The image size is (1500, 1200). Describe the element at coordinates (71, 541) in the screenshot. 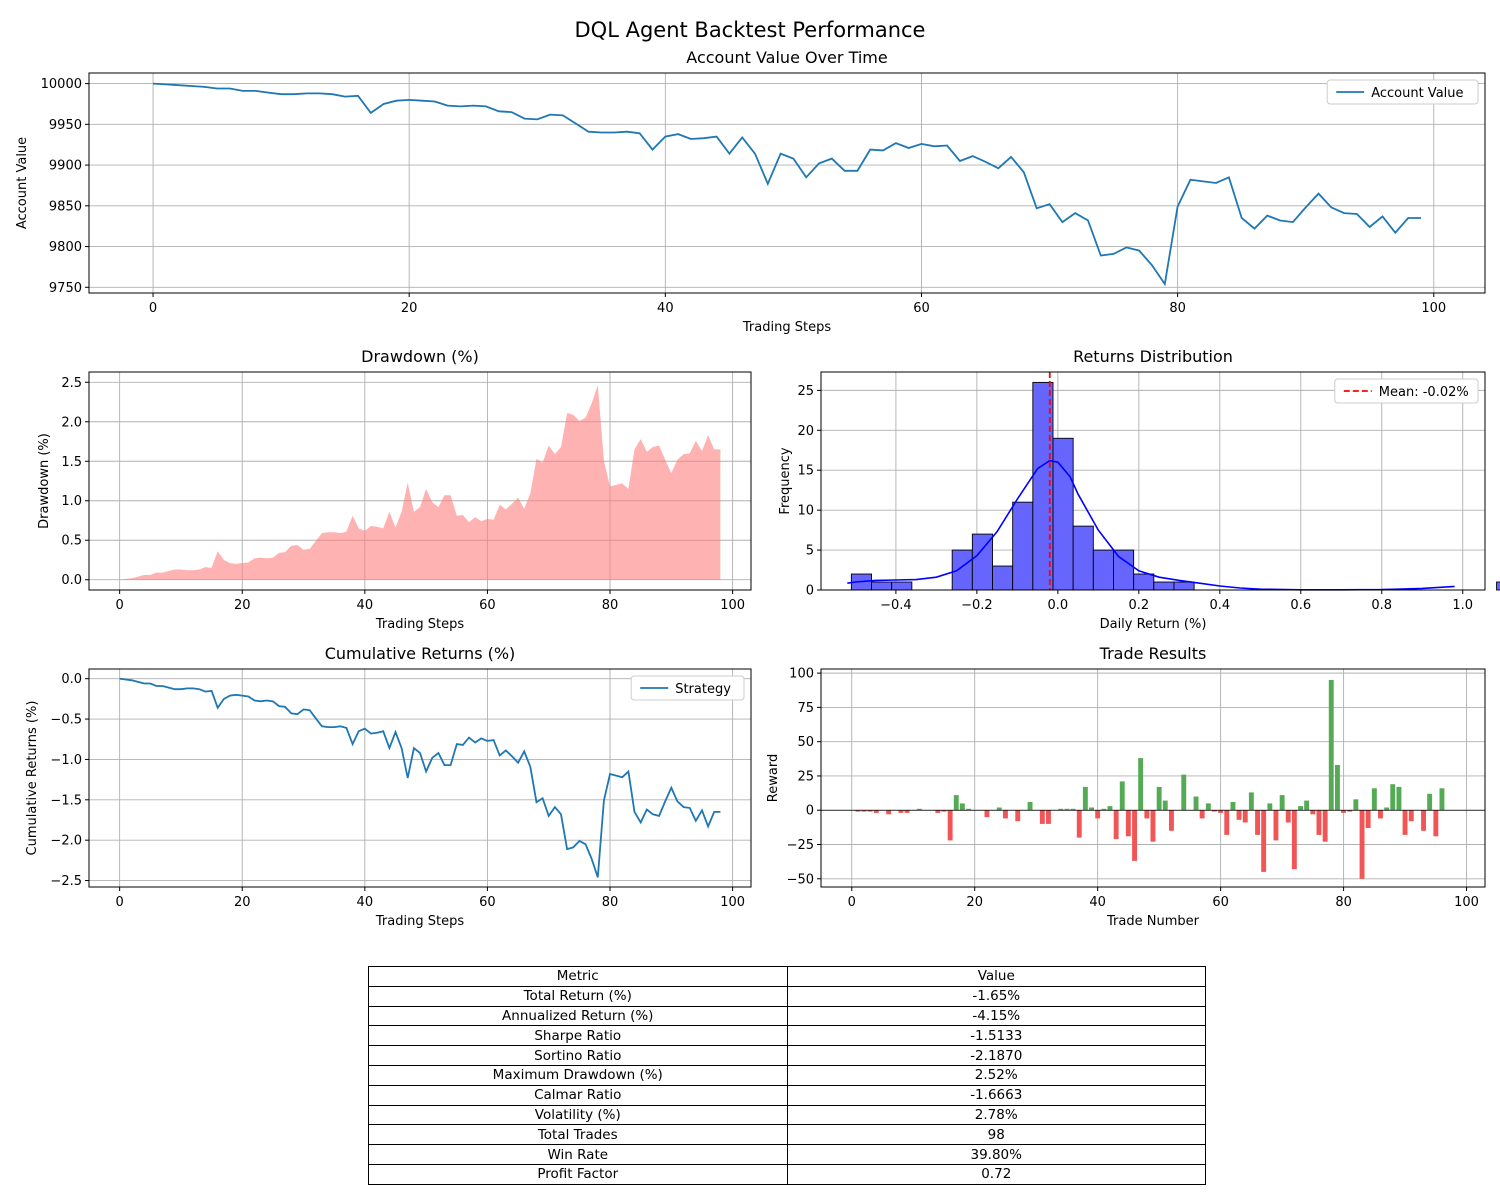

I see `drawdown-ytick-label: 0.5` at that location.